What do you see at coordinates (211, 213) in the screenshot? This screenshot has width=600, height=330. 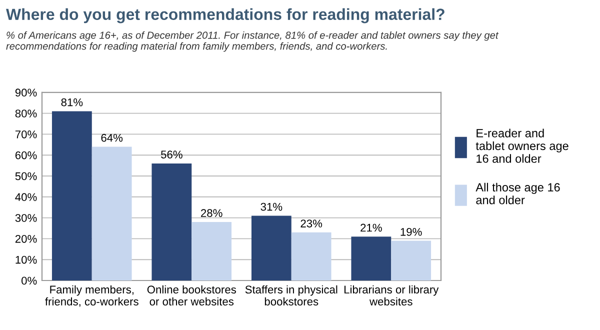 I see `data-label: 28%` at bounding box center [211, 213].